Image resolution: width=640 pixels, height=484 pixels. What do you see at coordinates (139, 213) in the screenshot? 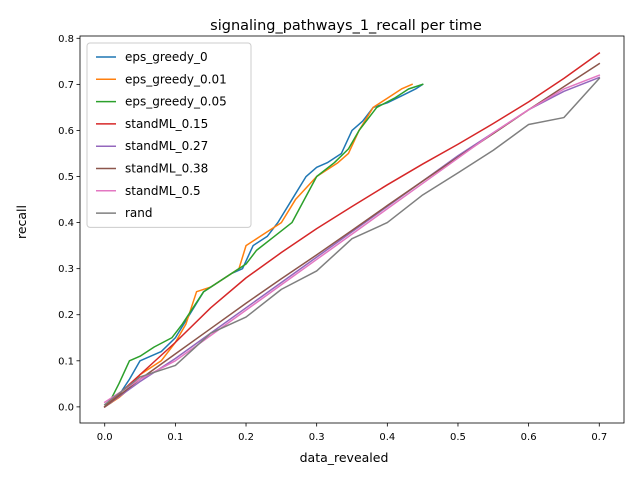
I see `legend-label-rand: rand` at bounding box center [139, 213].